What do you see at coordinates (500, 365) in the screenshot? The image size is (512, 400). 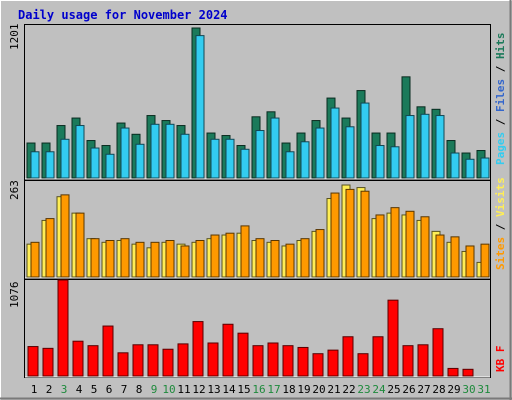 I see `legend-kb: KB` at bounding box center [500, 365].